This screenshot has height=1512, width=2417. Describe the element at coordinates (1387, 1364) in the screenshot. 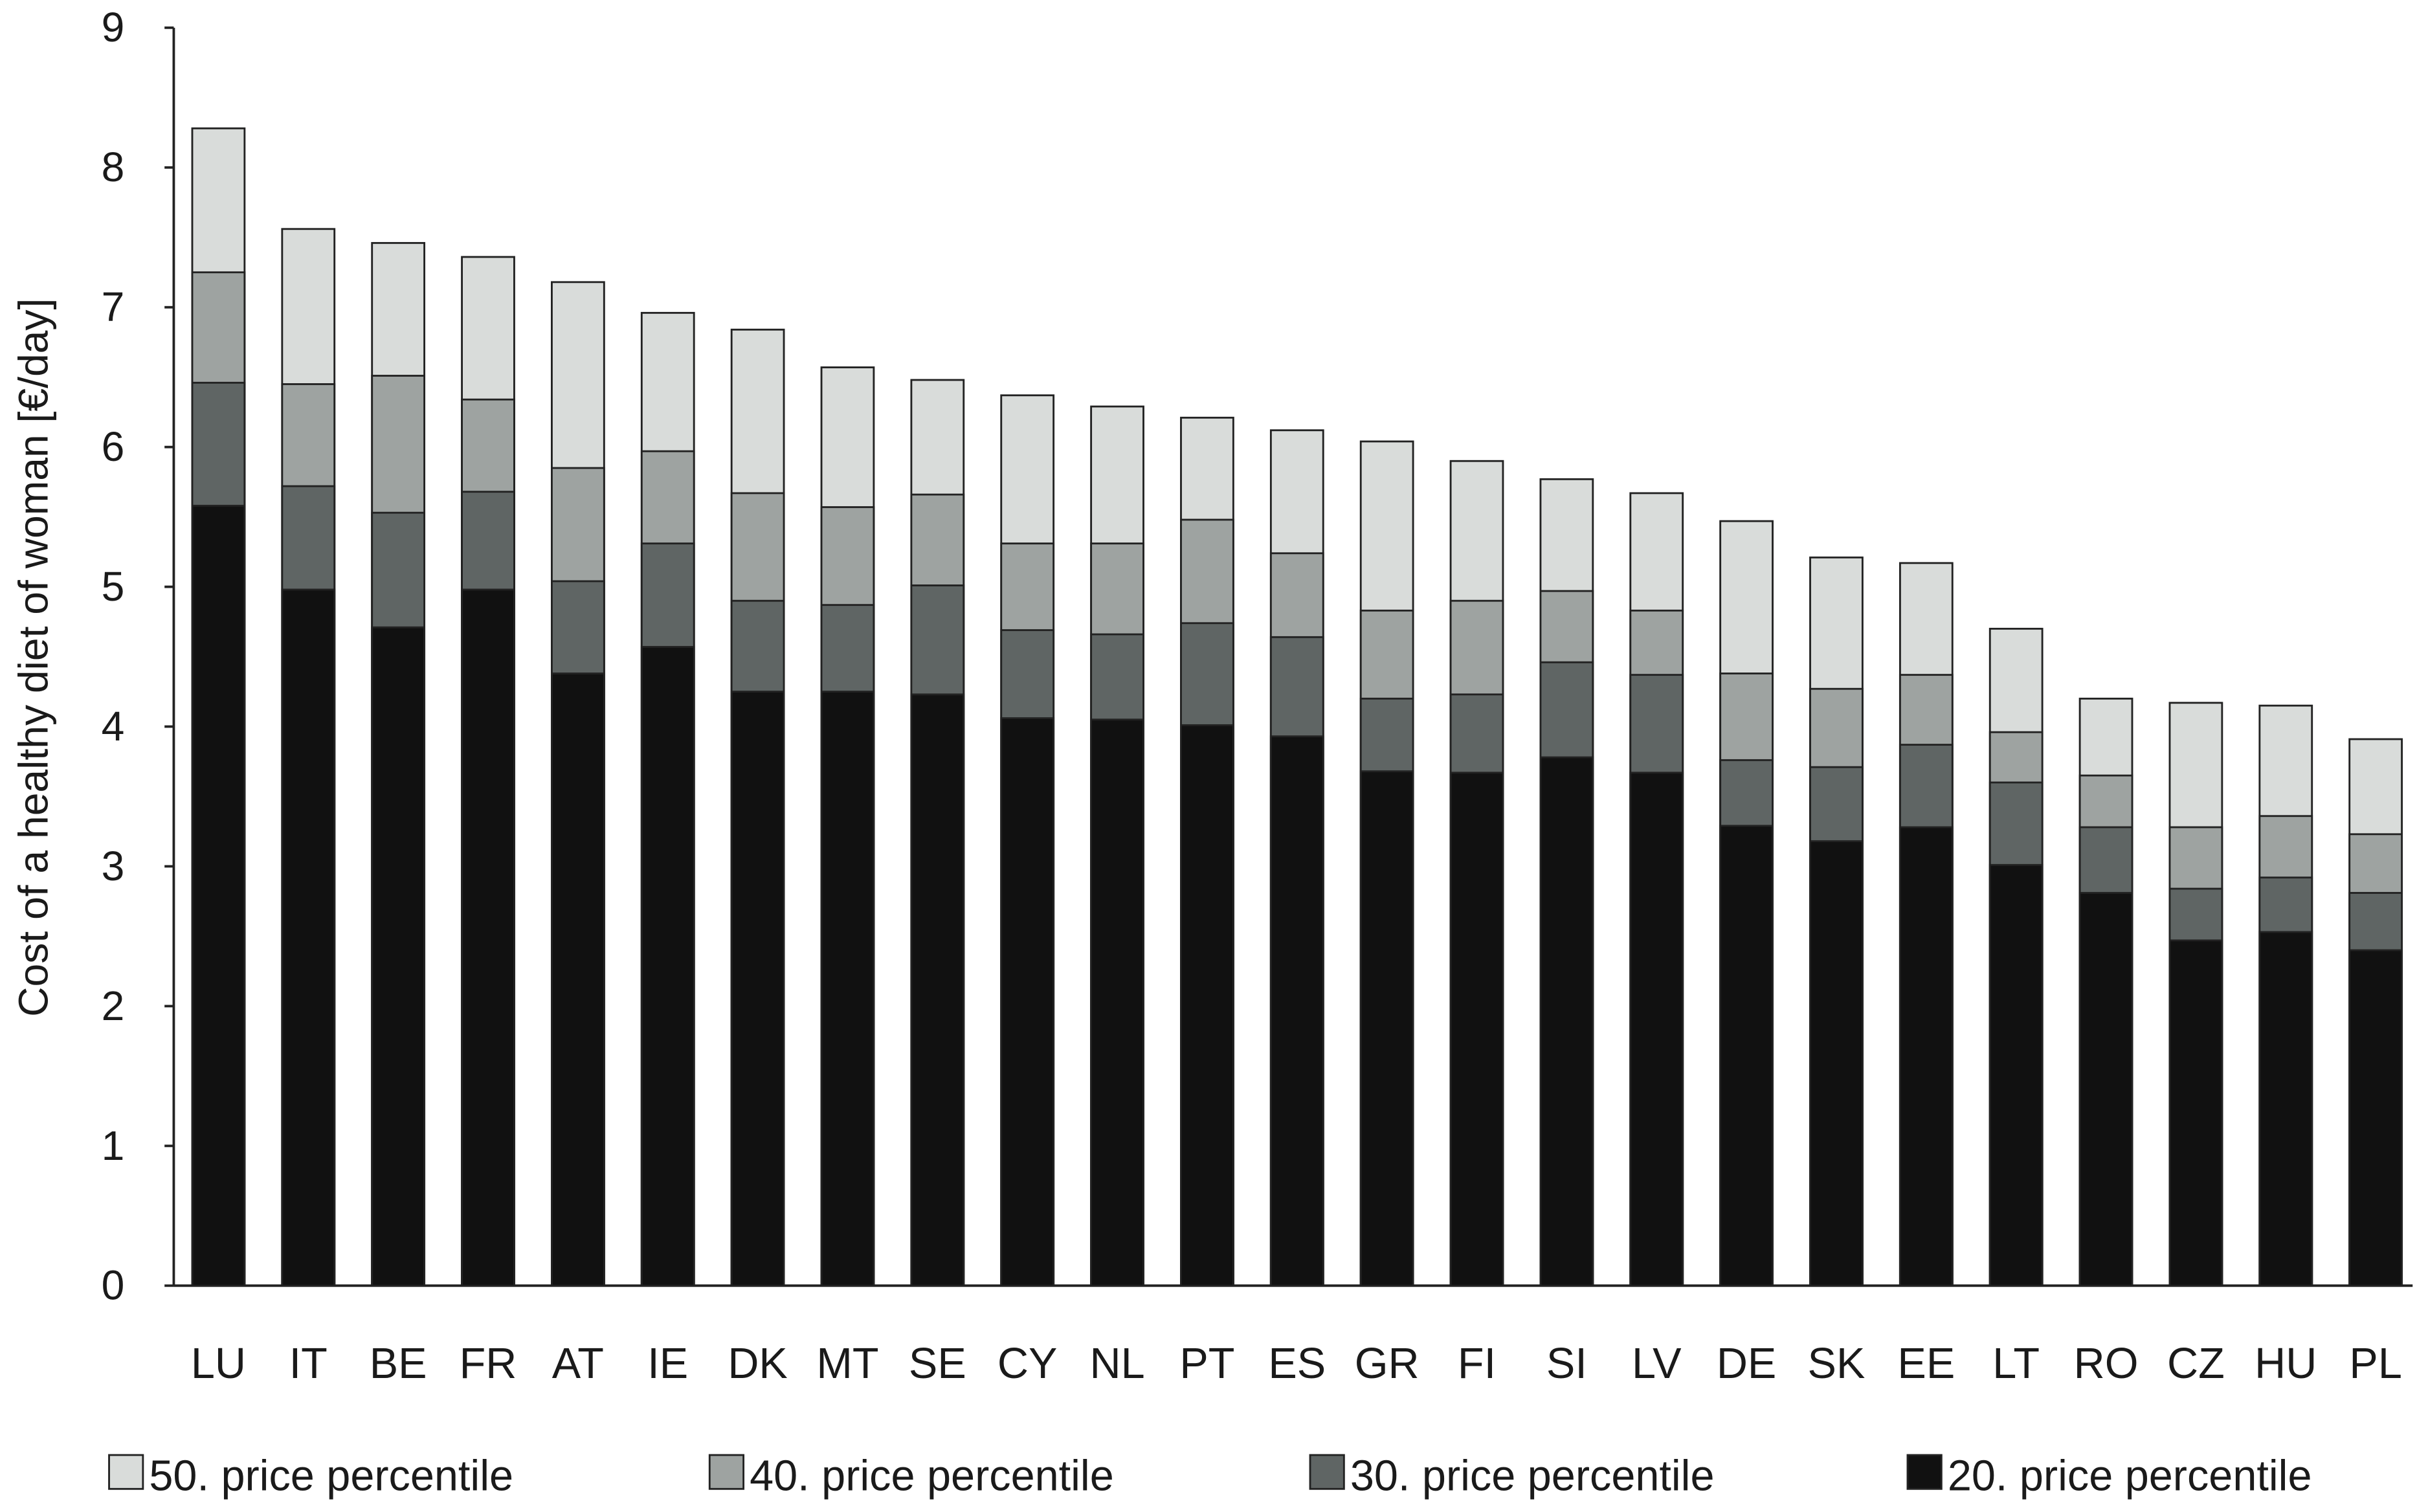

I see `x-tick-label: GR` at that location.